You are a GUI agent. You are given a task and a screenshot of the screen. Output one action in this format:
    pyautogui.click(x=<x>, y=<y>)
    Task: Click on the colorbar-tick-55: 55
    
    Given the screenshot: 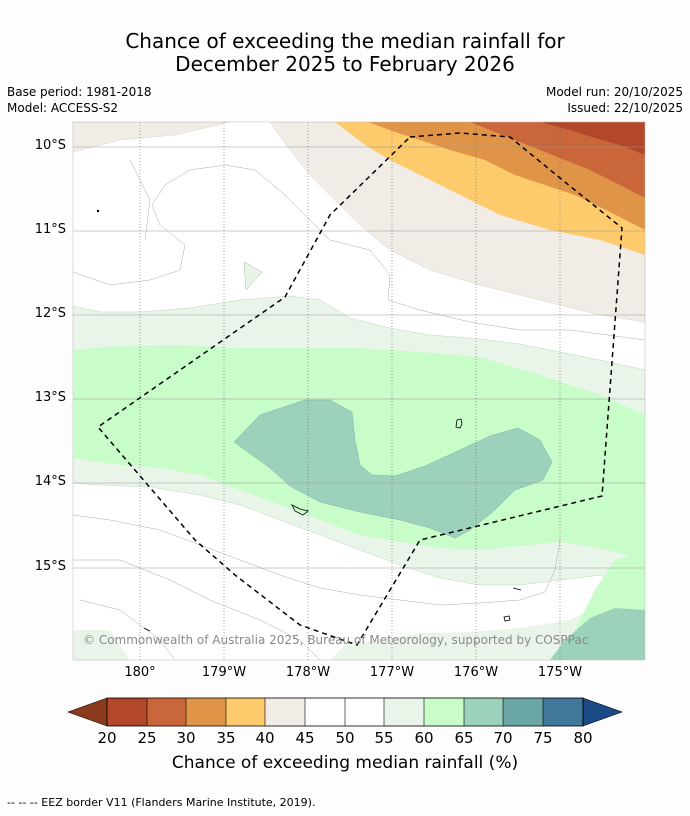 What is the action you would take?
    pyautogui.click(x=384, y=738)
    